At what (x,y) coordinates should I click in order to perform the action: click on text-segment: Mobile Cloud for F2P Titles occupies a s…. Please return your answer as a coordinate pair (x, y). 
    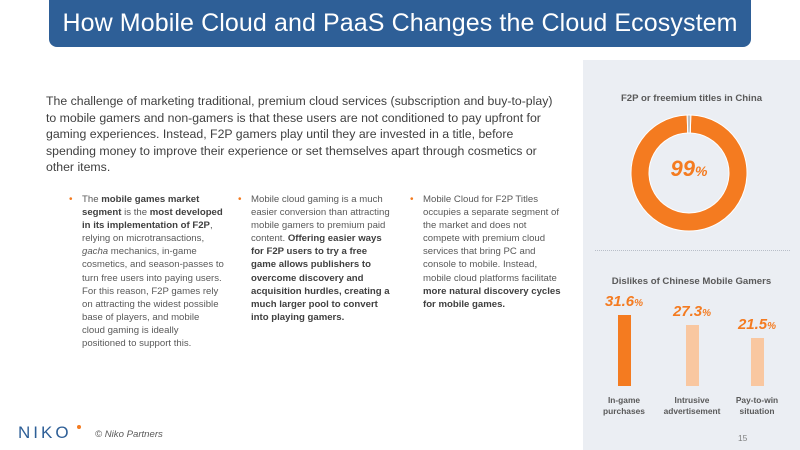
    Looking at the image, I should click on (491, 239).